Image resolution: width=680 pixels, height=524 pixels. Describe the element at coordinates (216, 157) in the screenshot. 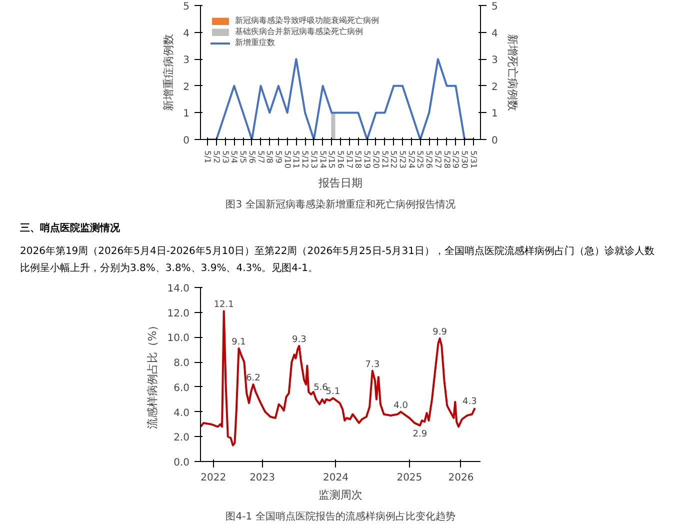

I see `x-tick-label: 5/2` at that location.